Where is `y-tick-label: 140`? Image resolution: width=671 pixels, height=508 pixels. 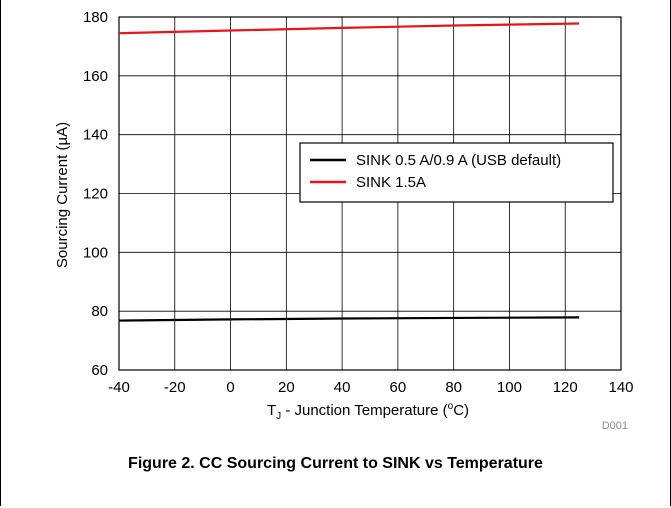
y-tick-label: 140 is located at coordinates (95, 135).